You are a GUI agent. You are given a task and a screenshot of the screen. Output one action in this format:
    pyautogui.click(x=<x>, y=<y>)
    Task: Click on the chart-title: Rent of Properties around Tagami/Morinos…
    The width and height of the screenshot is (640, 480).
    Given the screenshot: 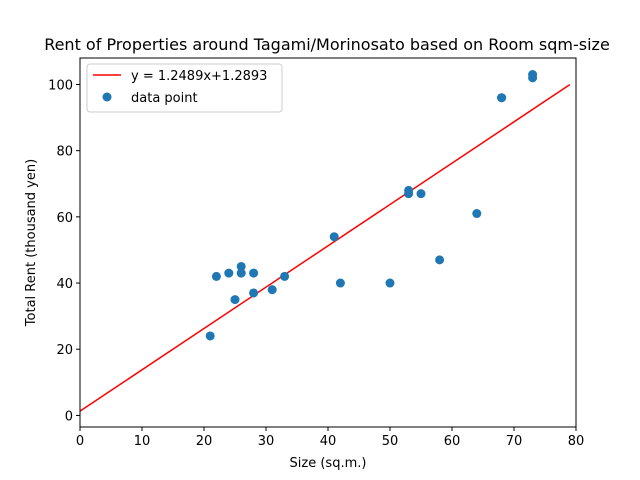 What is the action you would take?
    pyautogui.click(x=327, y=44)
    